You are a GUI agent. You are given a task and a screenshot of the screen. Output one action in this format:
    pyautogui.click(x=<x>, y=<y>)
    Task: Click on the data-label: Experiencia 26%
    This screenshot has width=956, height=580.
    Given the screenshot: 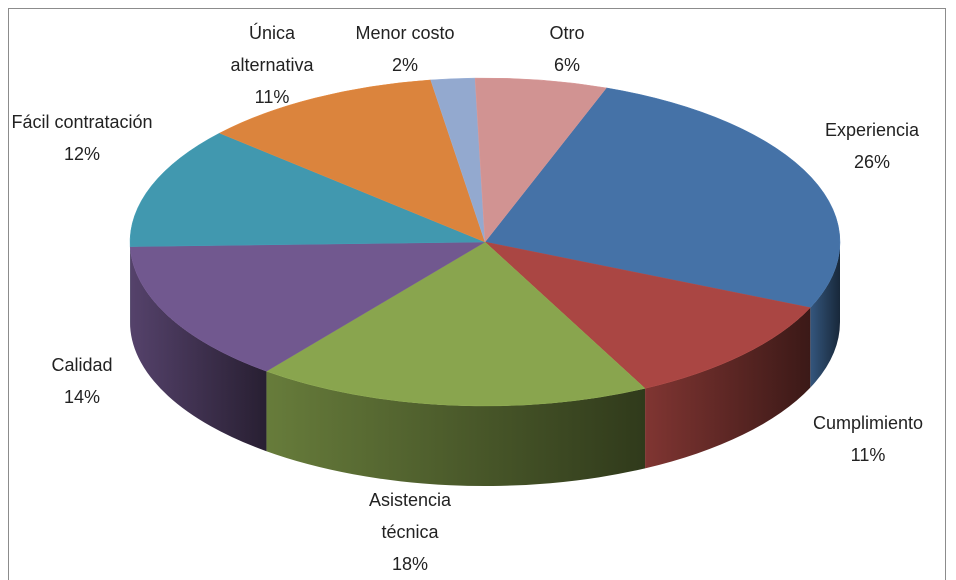 What is the action you would take?
    pyautogui.click(x=872, y=146)
    